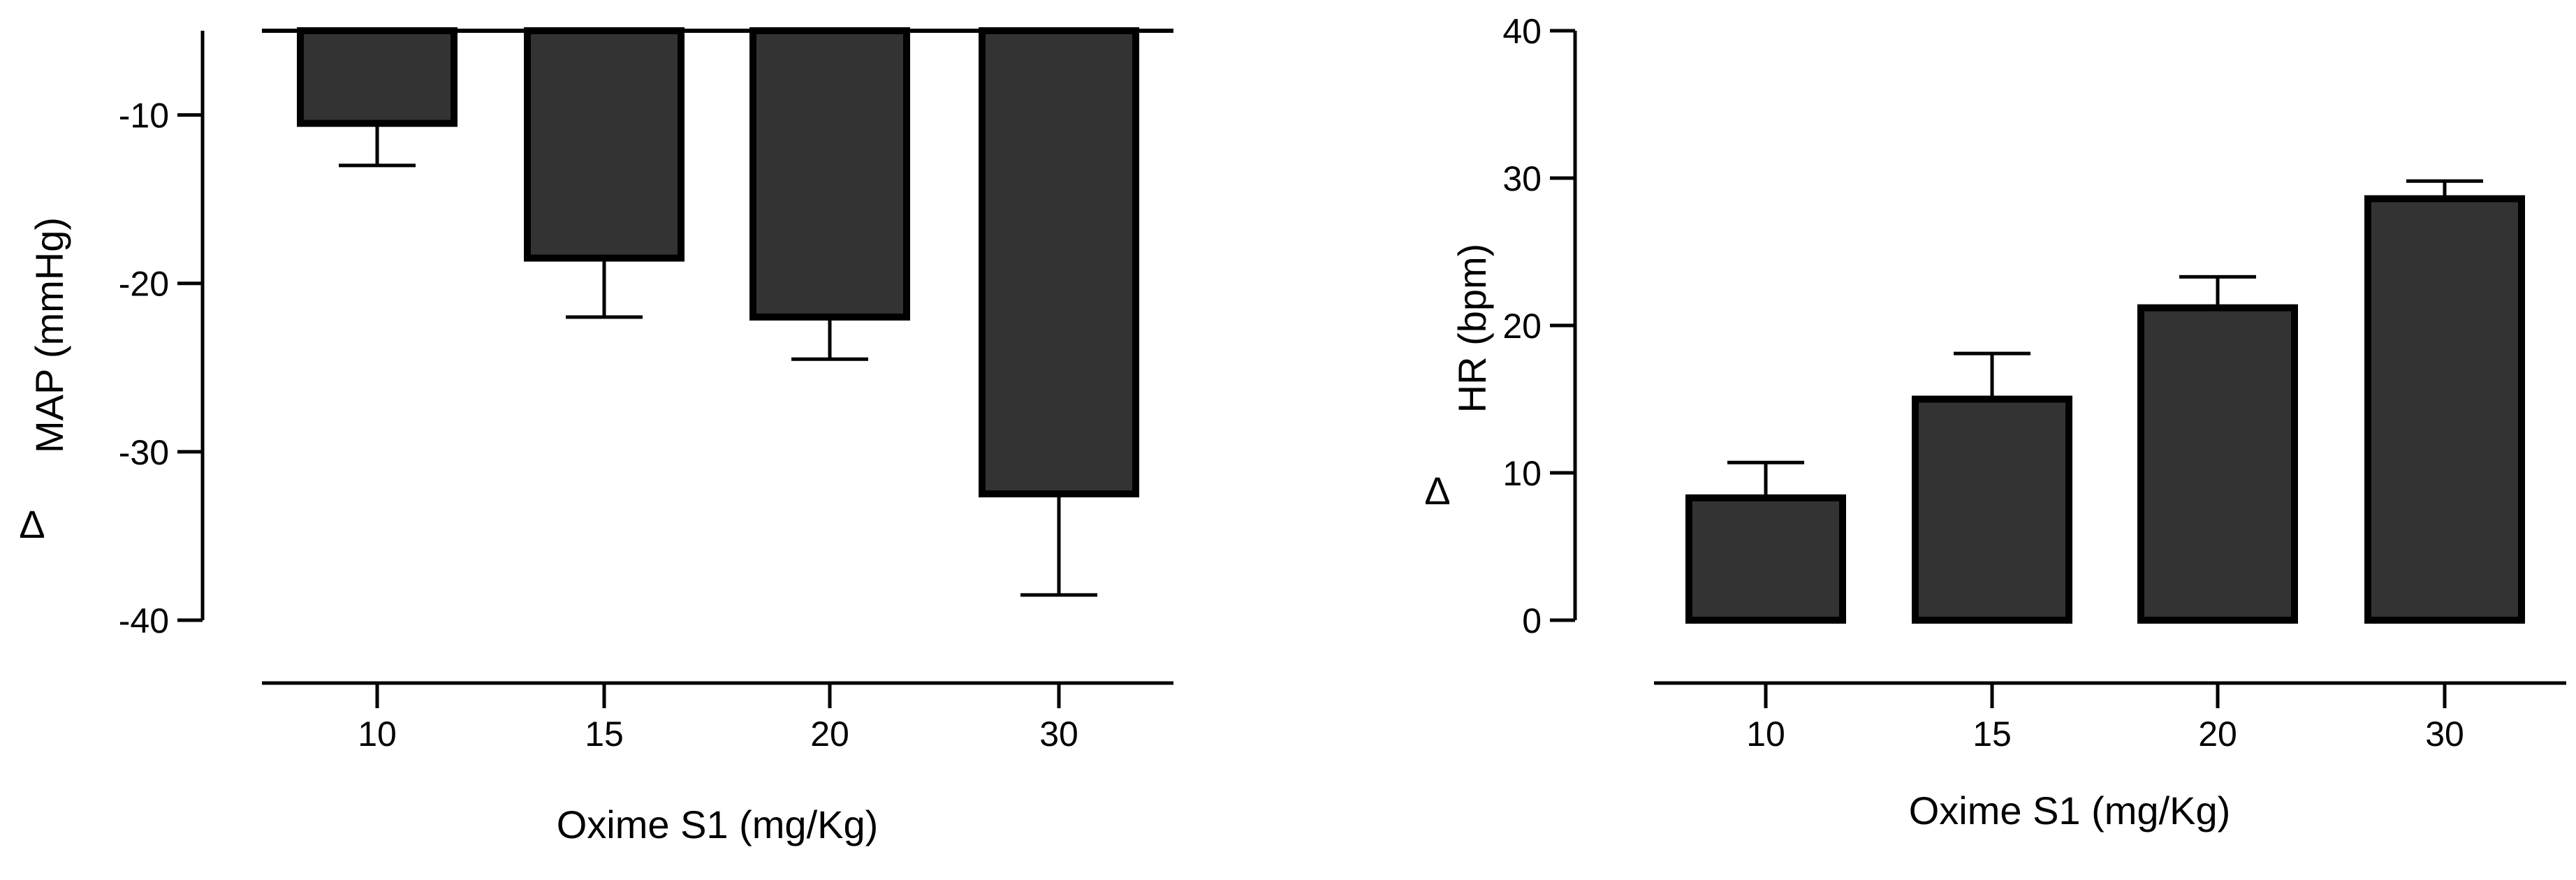  I want to click on map-y-tick-label: -10, so click(144, 115).